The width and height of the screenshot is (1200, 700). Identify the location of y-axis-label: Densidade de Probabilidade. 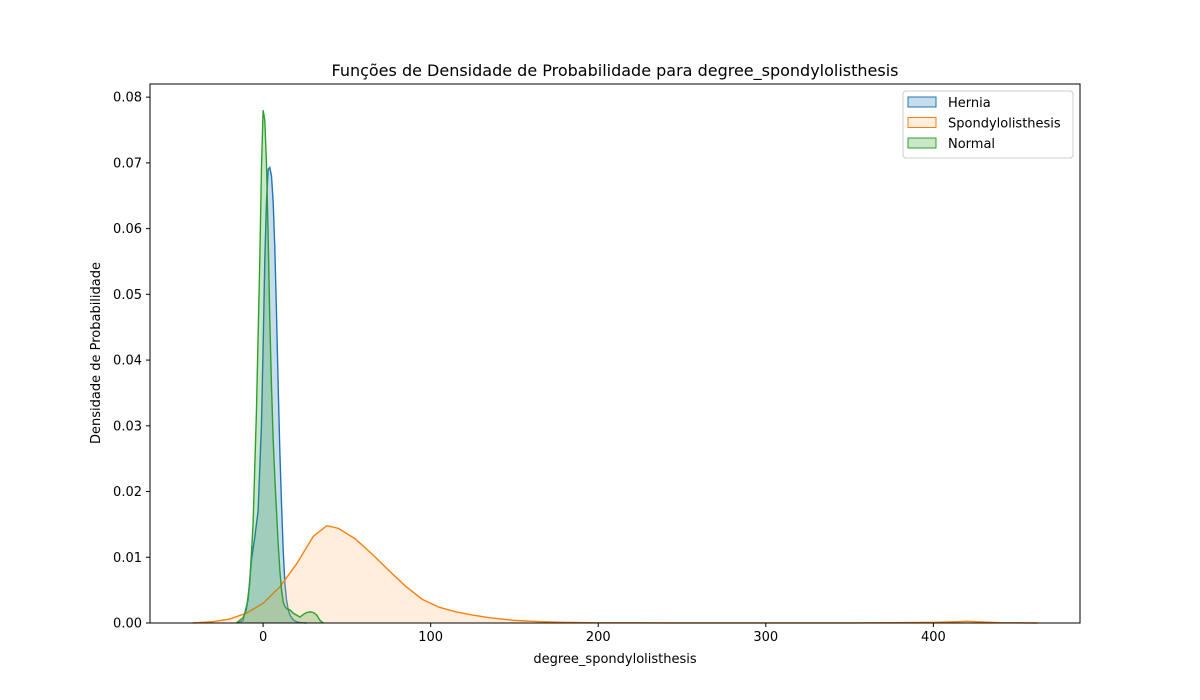
(96, 353).